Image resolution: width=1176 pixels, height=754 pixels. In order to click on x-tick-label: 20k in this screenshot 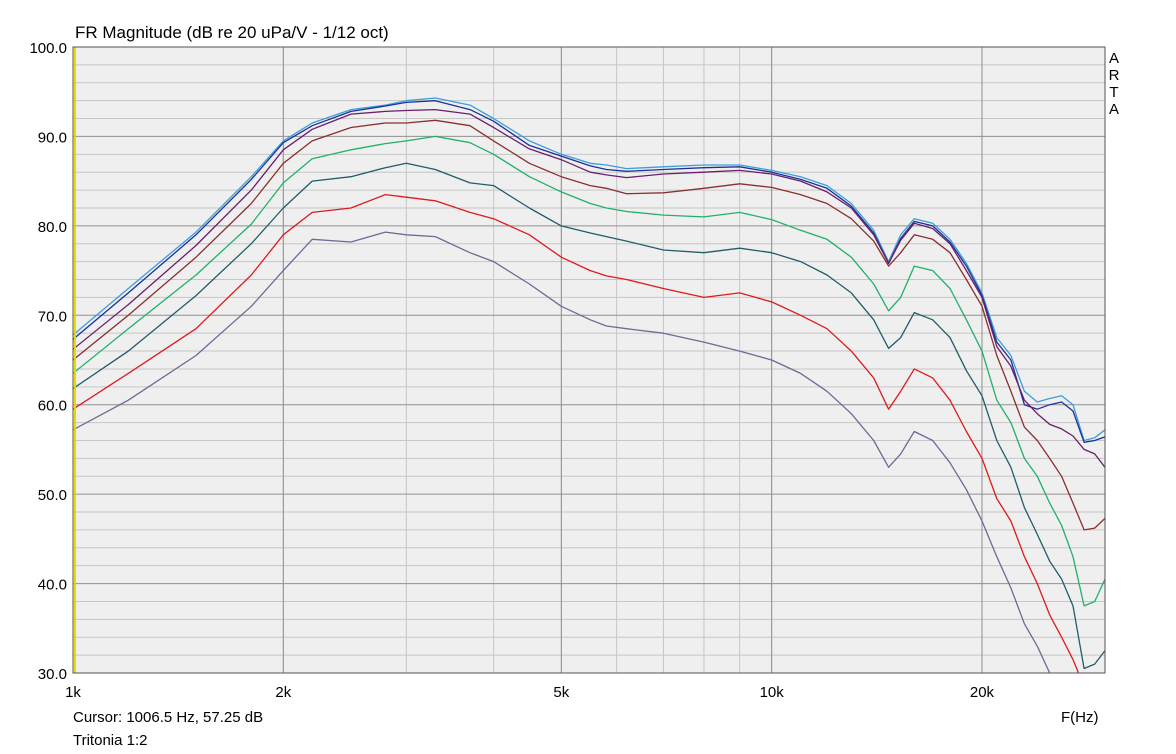, I will do `click(982, 692)`.